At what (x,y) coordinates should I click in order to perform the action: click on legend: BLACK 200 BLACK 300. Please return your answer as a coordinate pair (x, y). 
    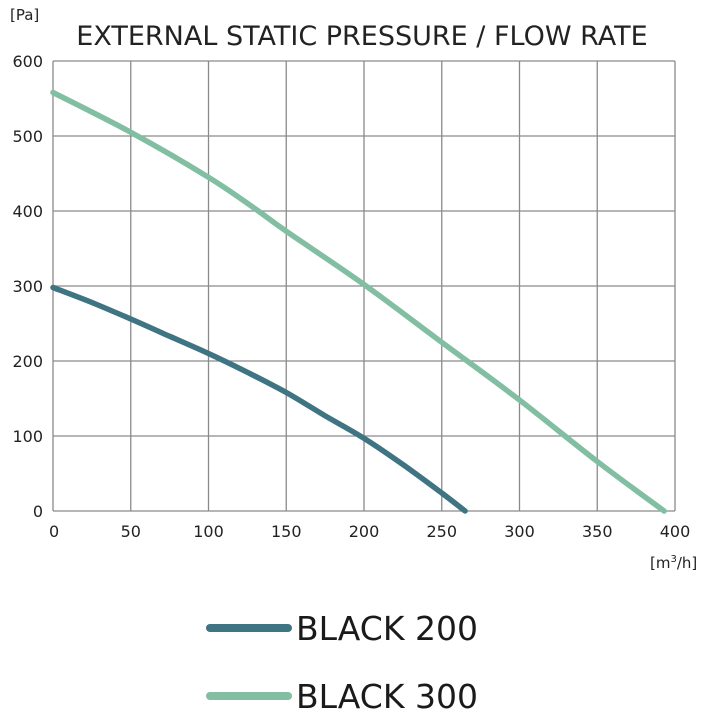
    Looking at the image, I should click on (342, 660).